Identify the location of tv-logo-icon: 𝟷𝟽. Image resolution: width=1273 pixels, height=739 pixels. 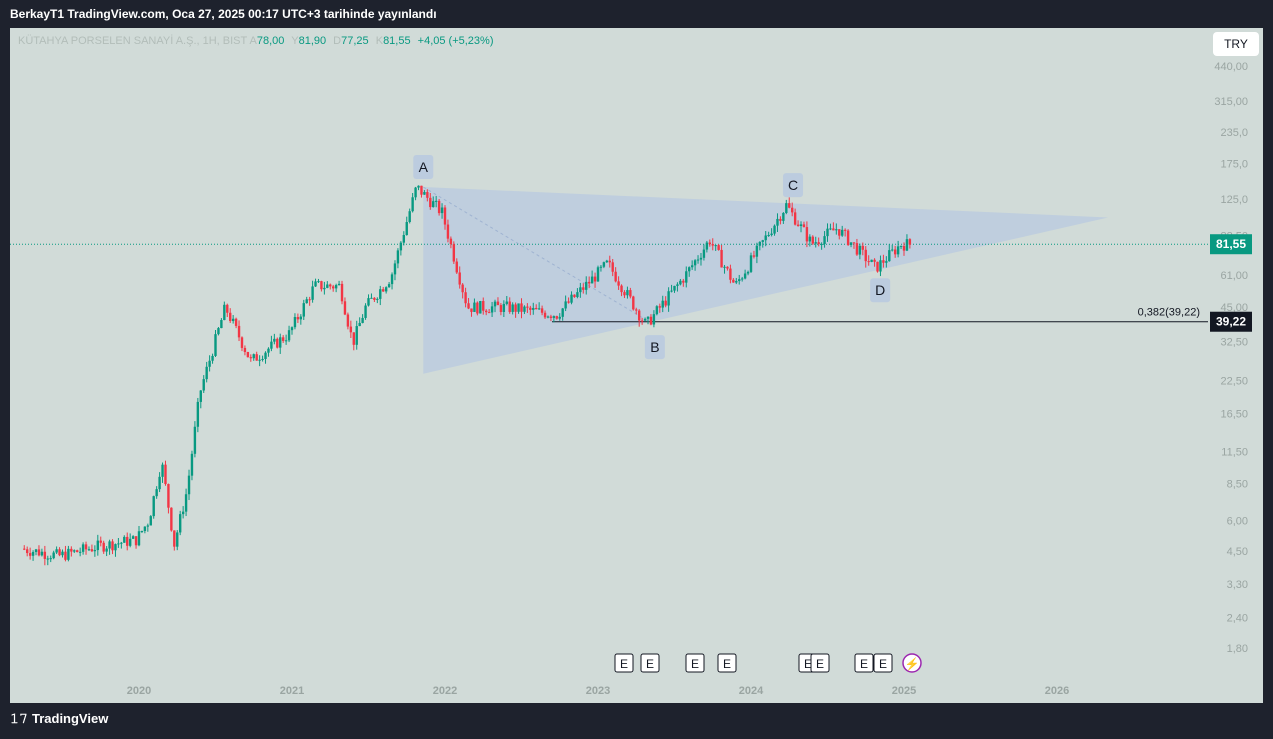
(19, 718).